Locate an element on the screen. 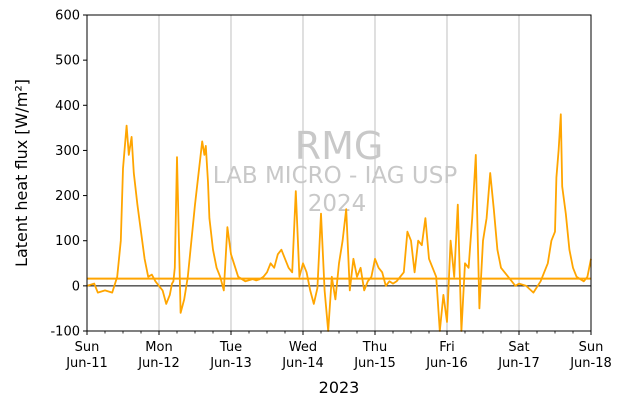  x-tick-day: Fri is located at coordinates (447, 347).